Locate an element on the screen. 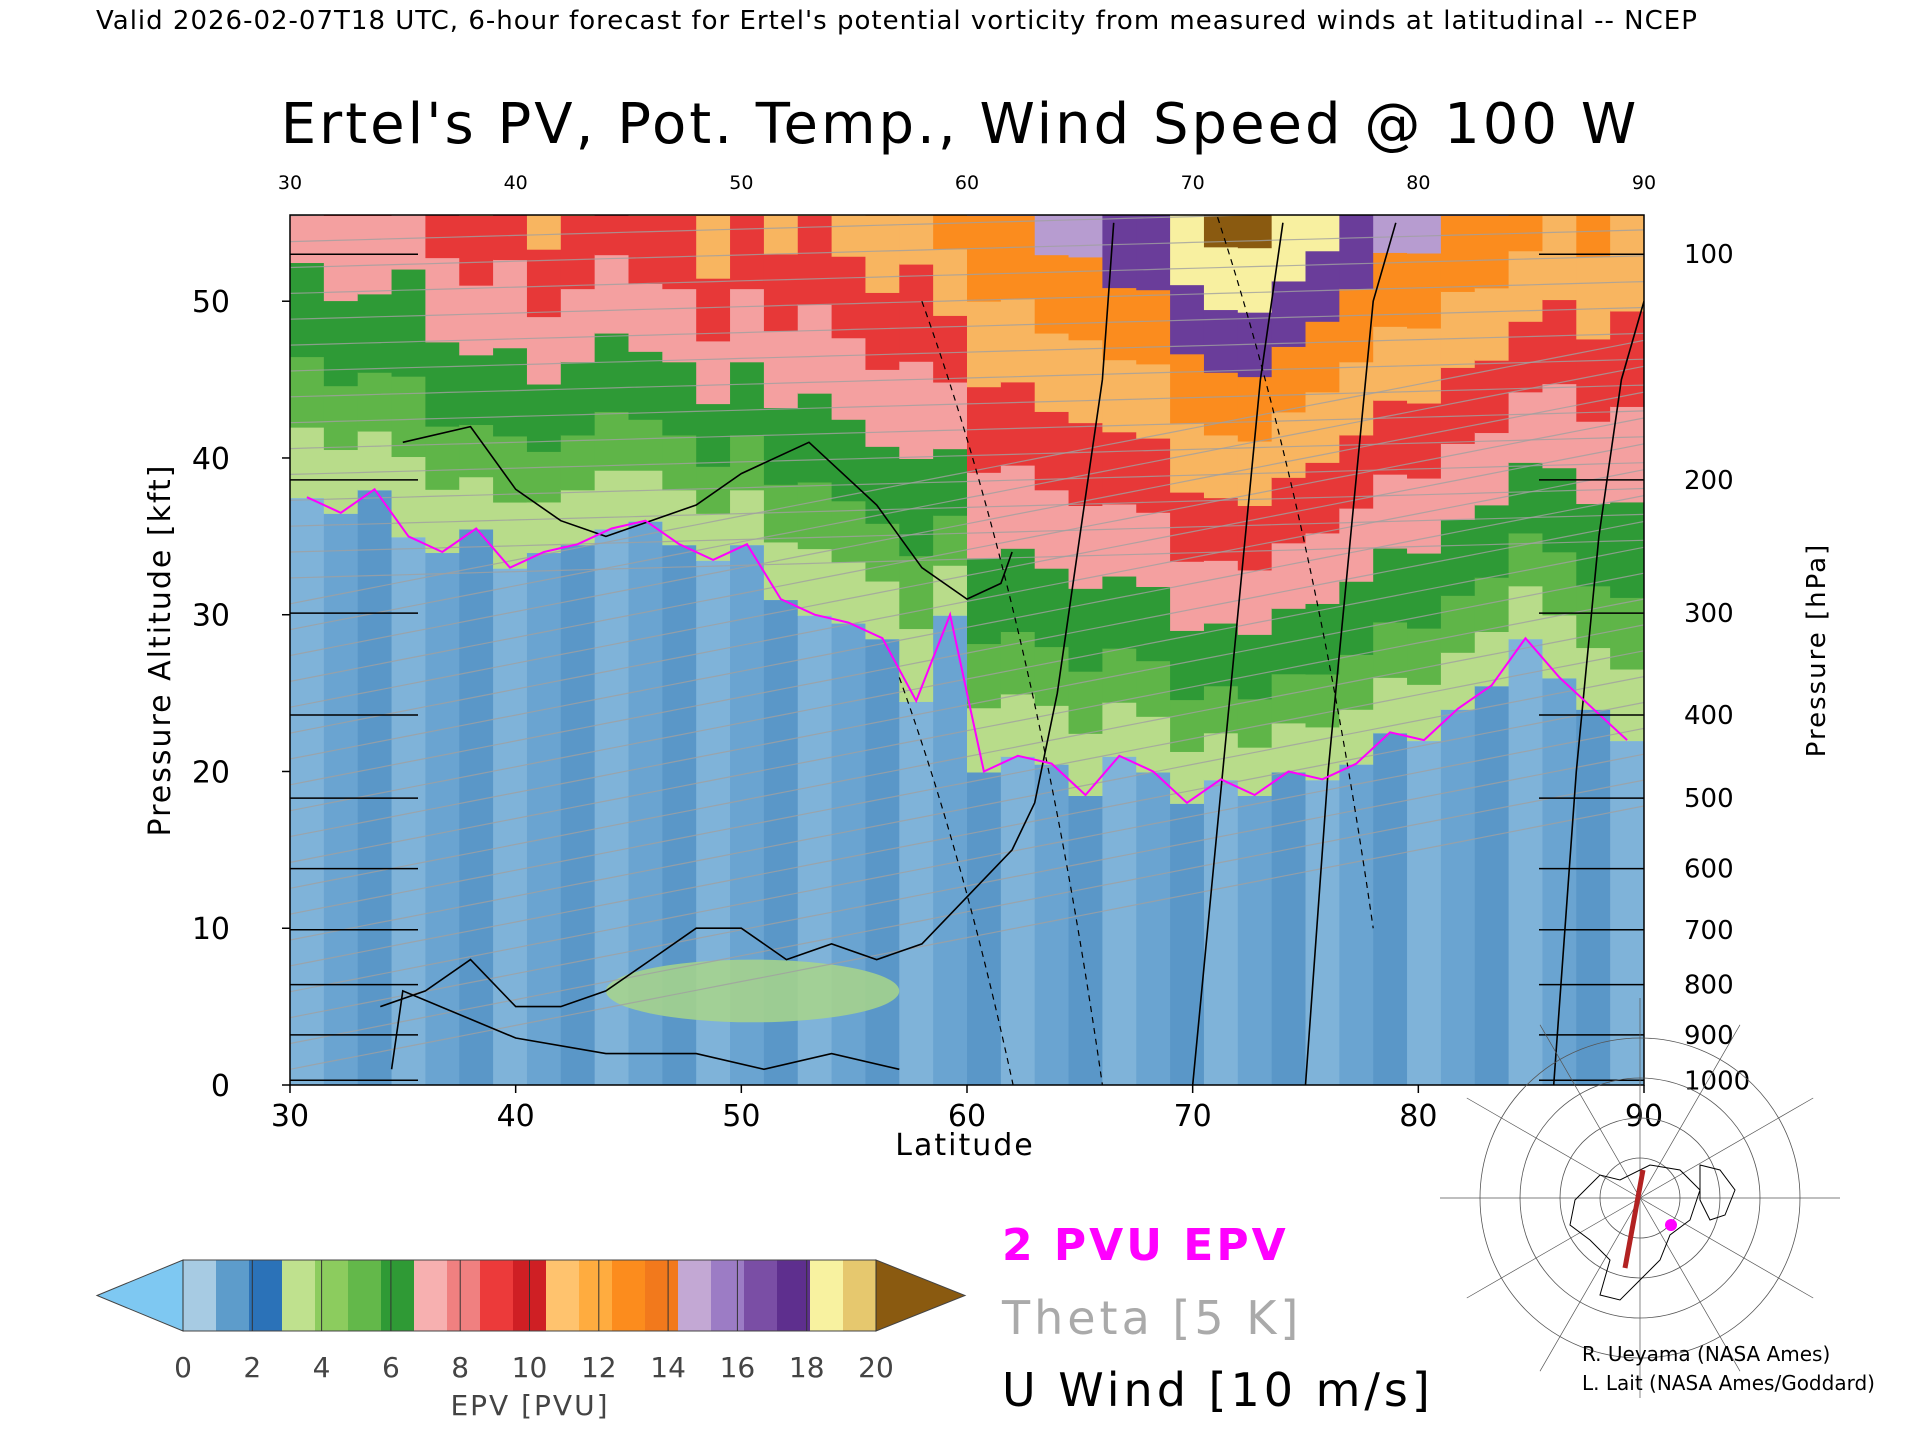 The image size is (1920, 1440). colorbar-tick-label: 20 is located at coordinates (876, 1367).